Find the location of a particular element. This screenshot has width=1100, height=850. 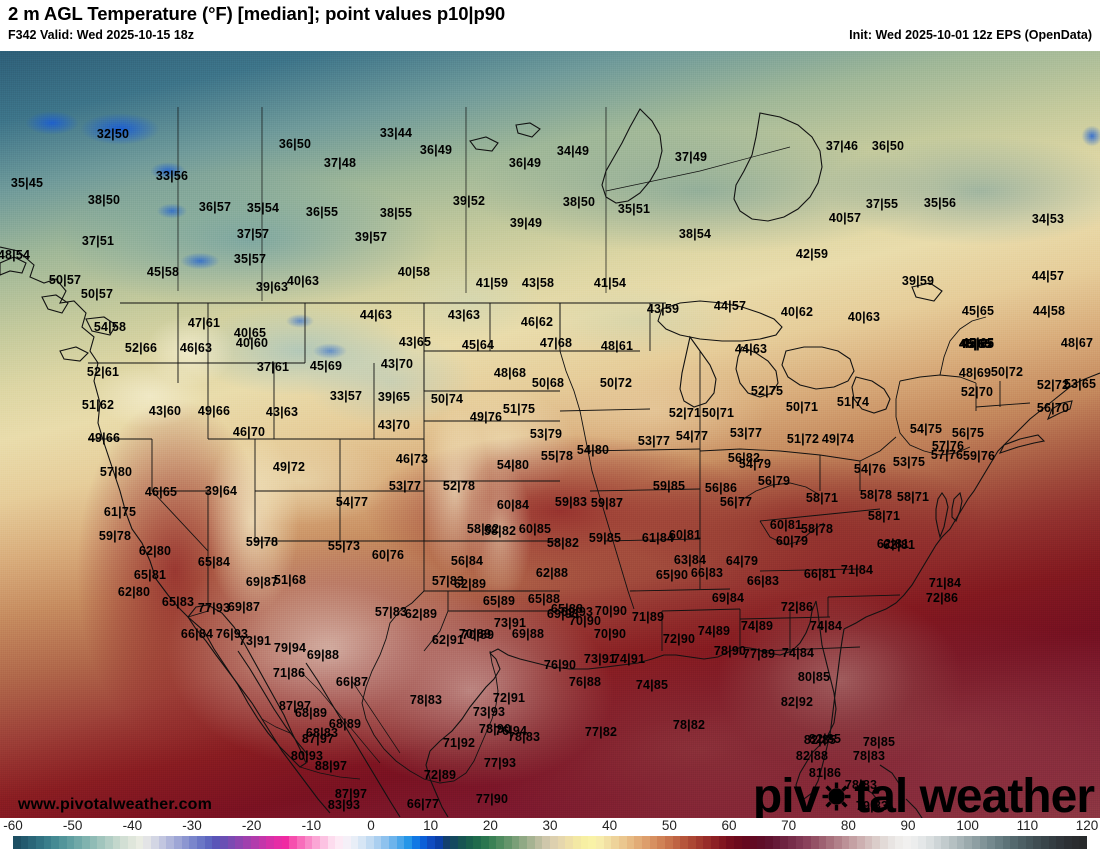

point-value-label: 82|92 is located at coordinates (797, 702).